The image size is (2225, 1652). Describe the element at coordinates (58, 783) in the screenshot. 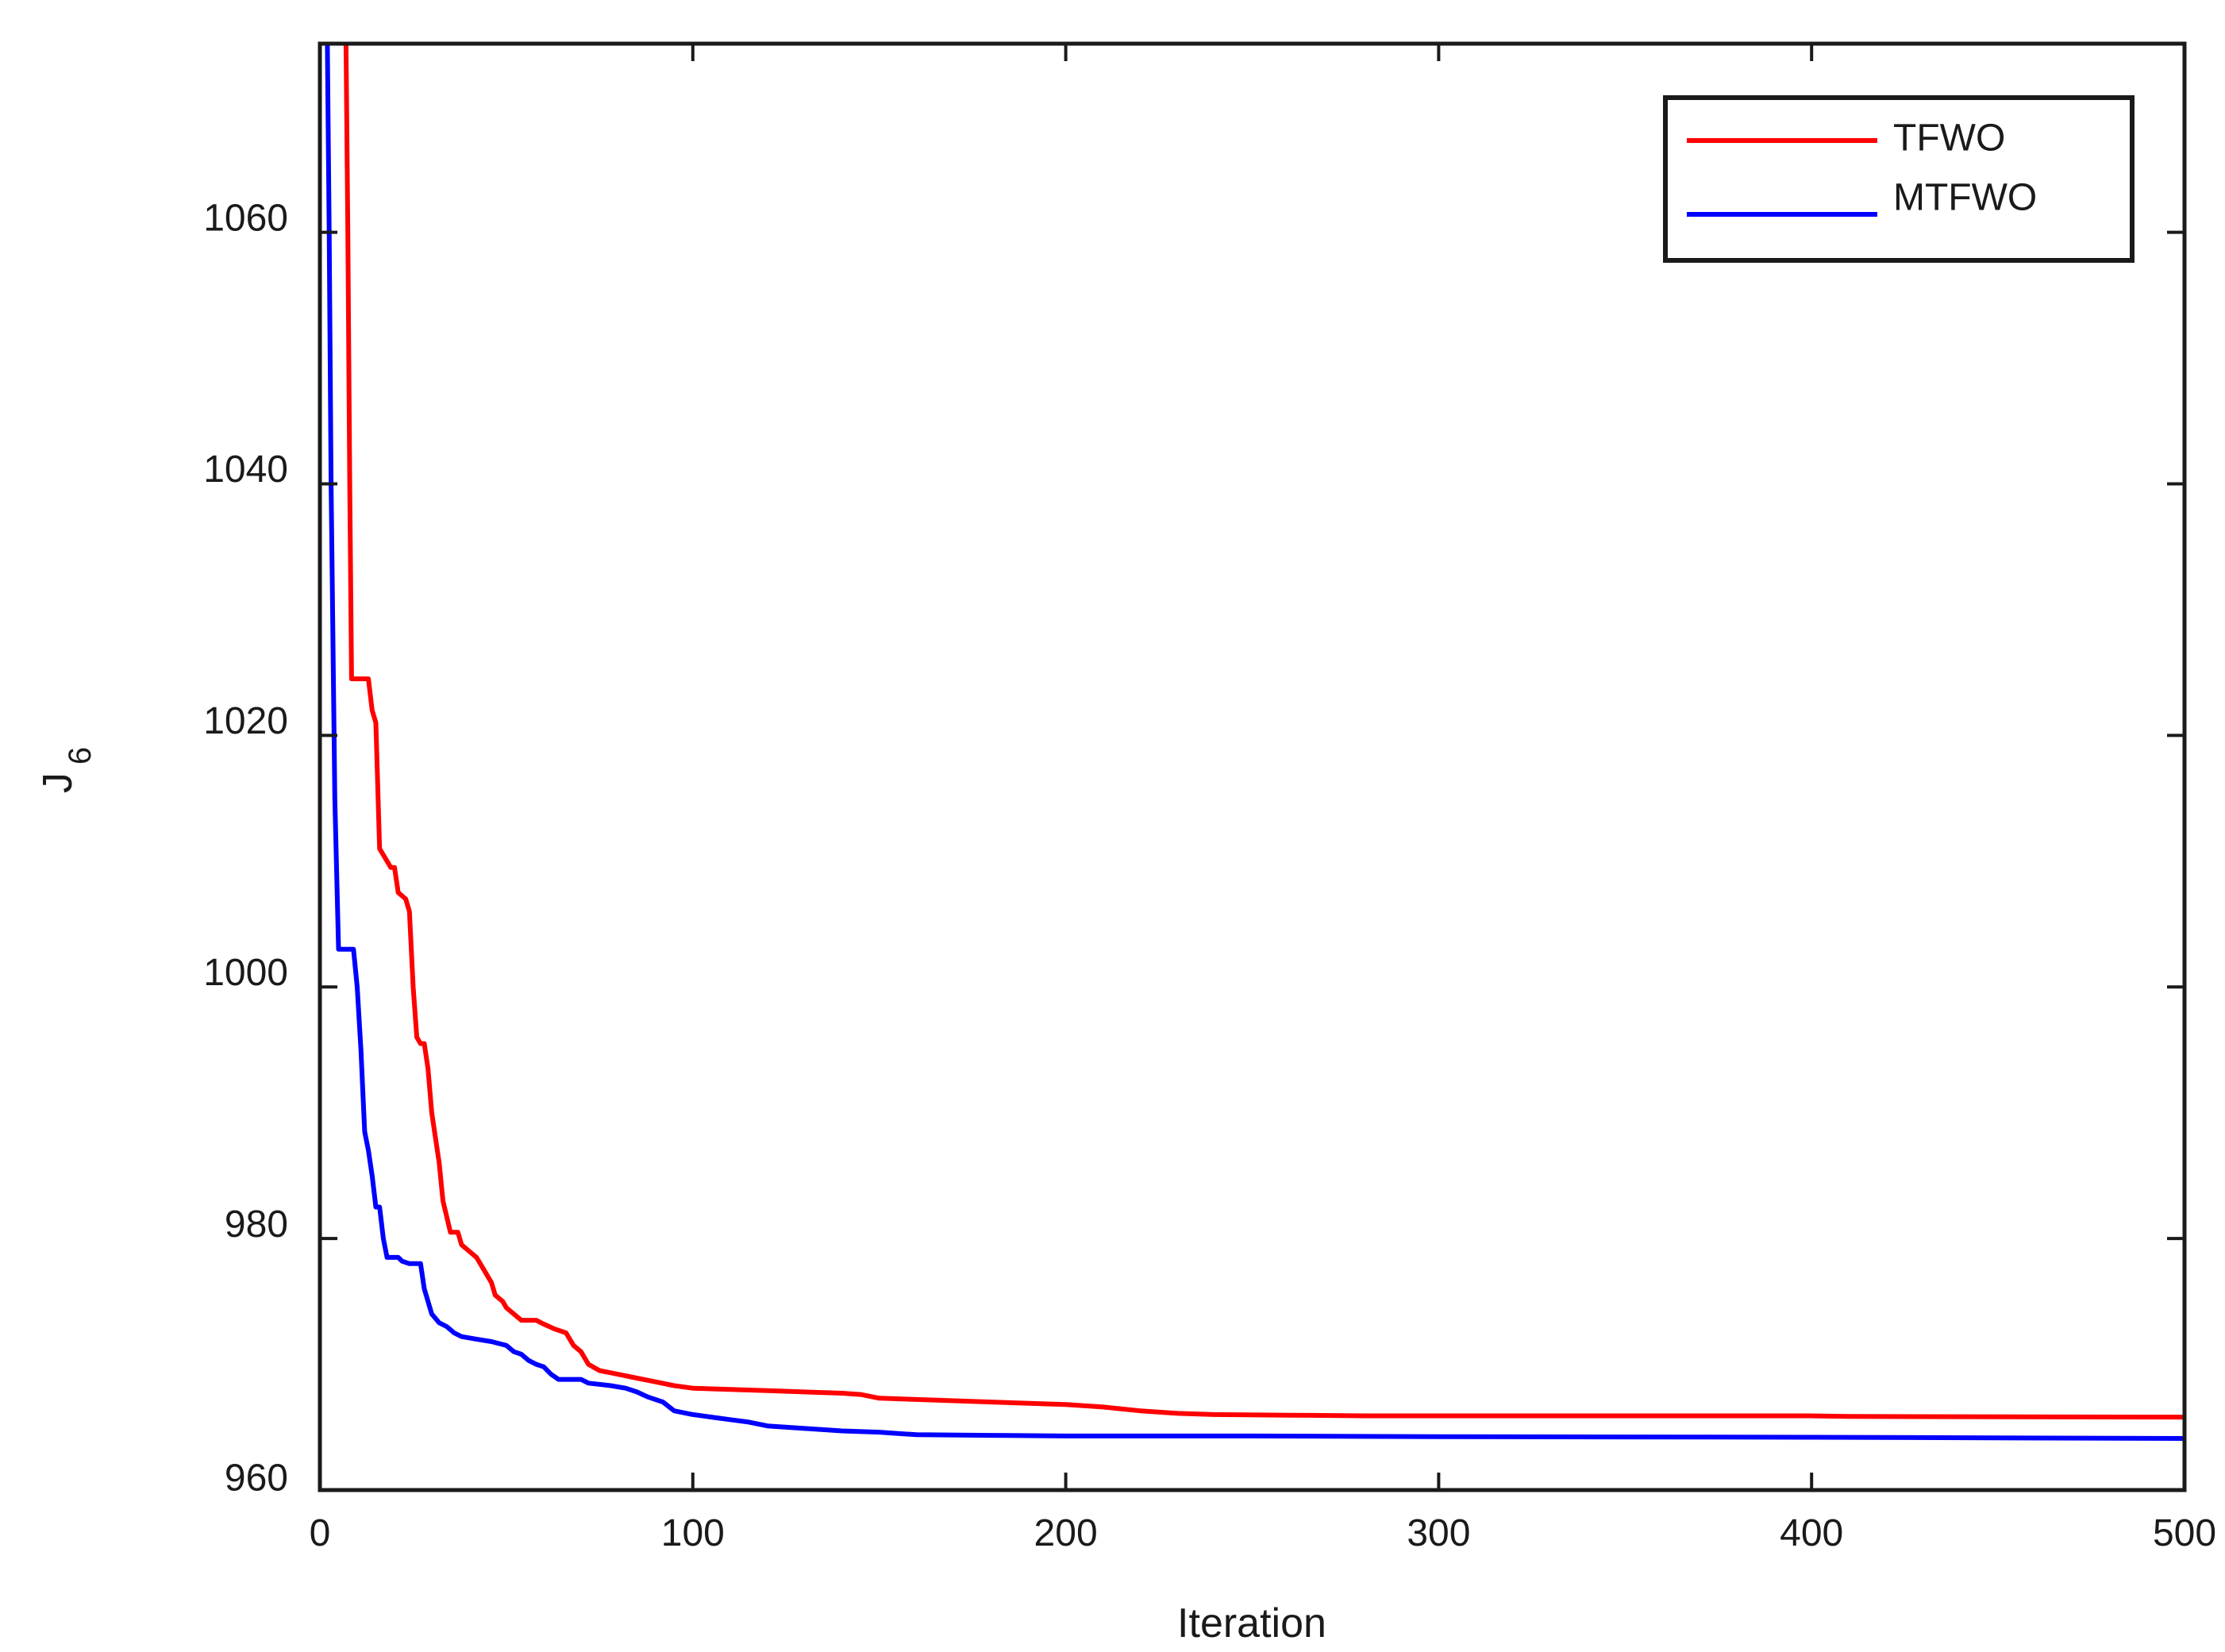

I see `y-axis-label-main: J` at that location.